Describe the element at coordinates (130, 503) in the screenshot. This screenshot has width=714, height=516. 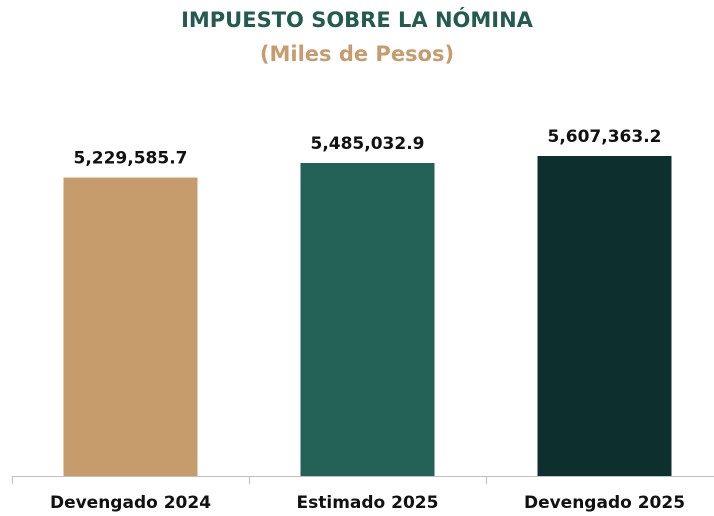
I see `x-tick-label: Devengado 2024` at that location.